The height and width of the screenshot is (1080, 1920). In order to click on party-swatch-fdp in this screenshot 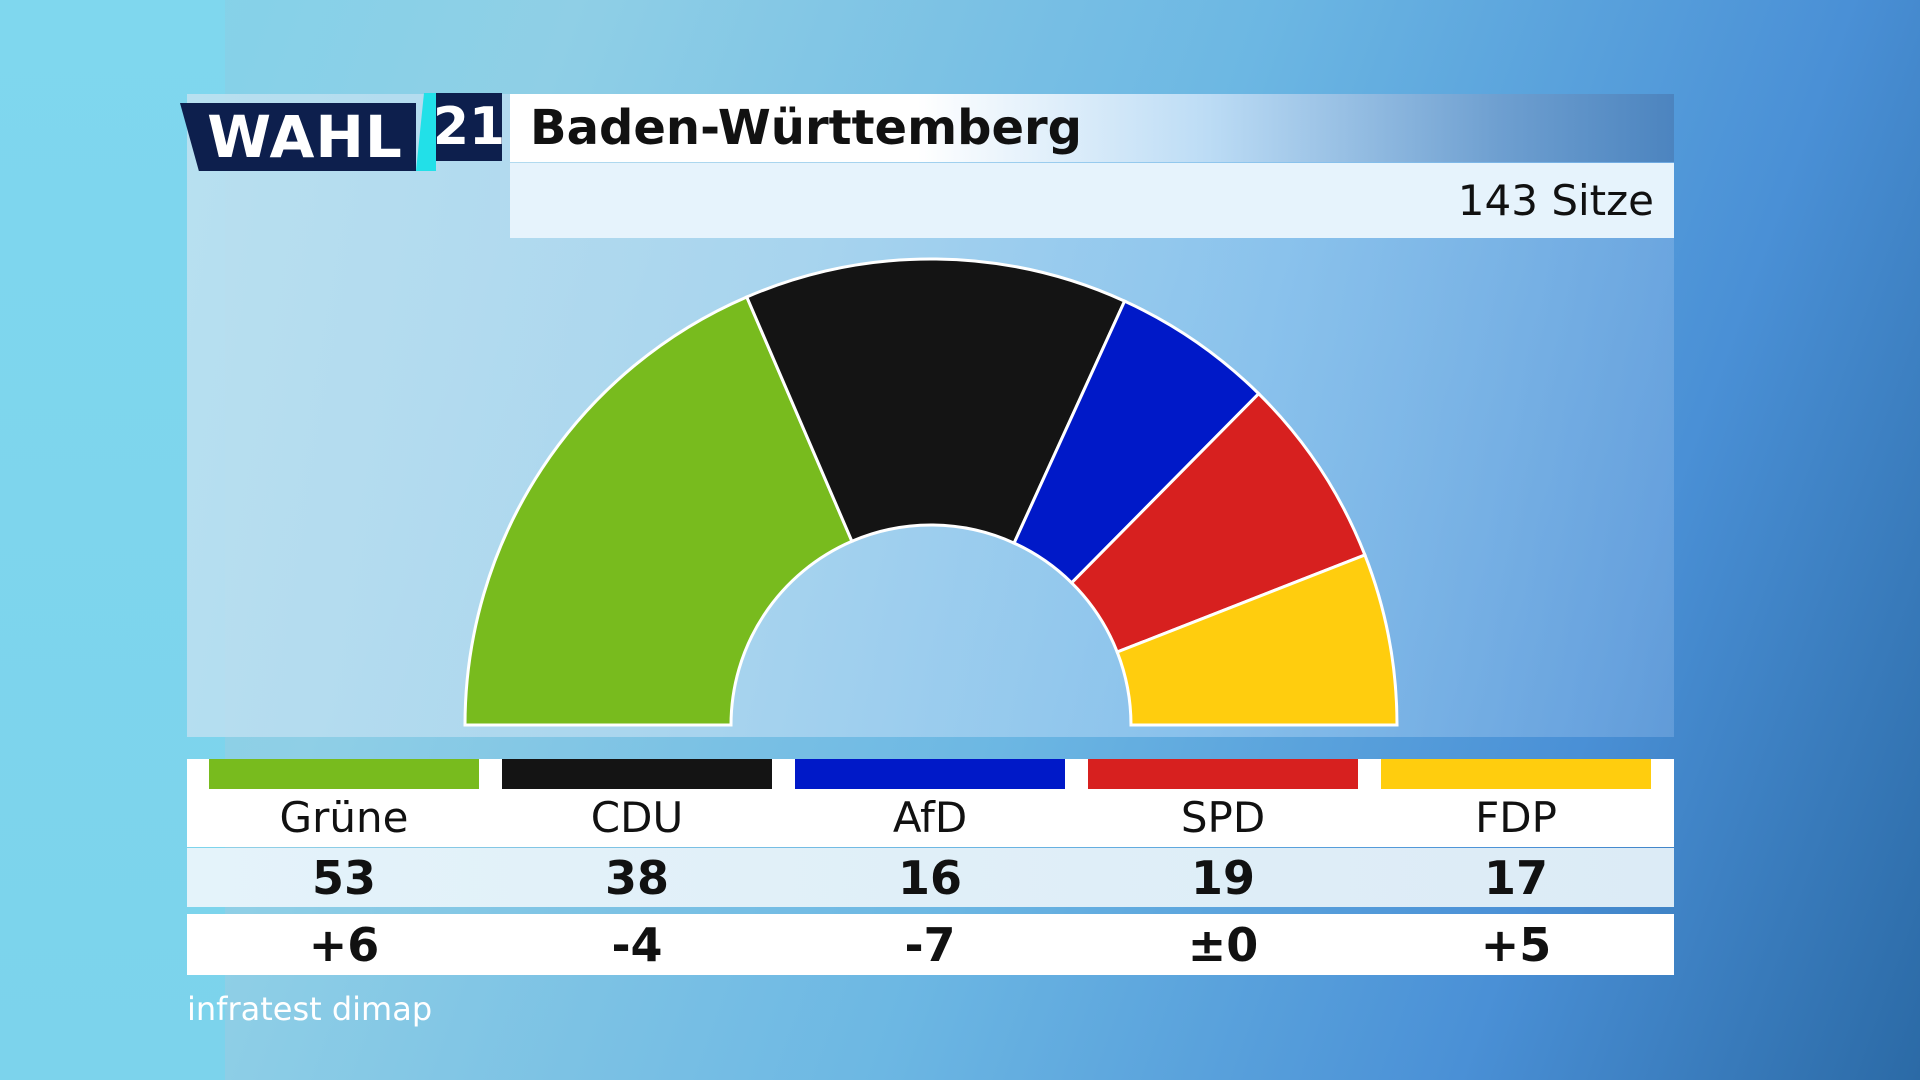, I will do `click(1516, 774)`.